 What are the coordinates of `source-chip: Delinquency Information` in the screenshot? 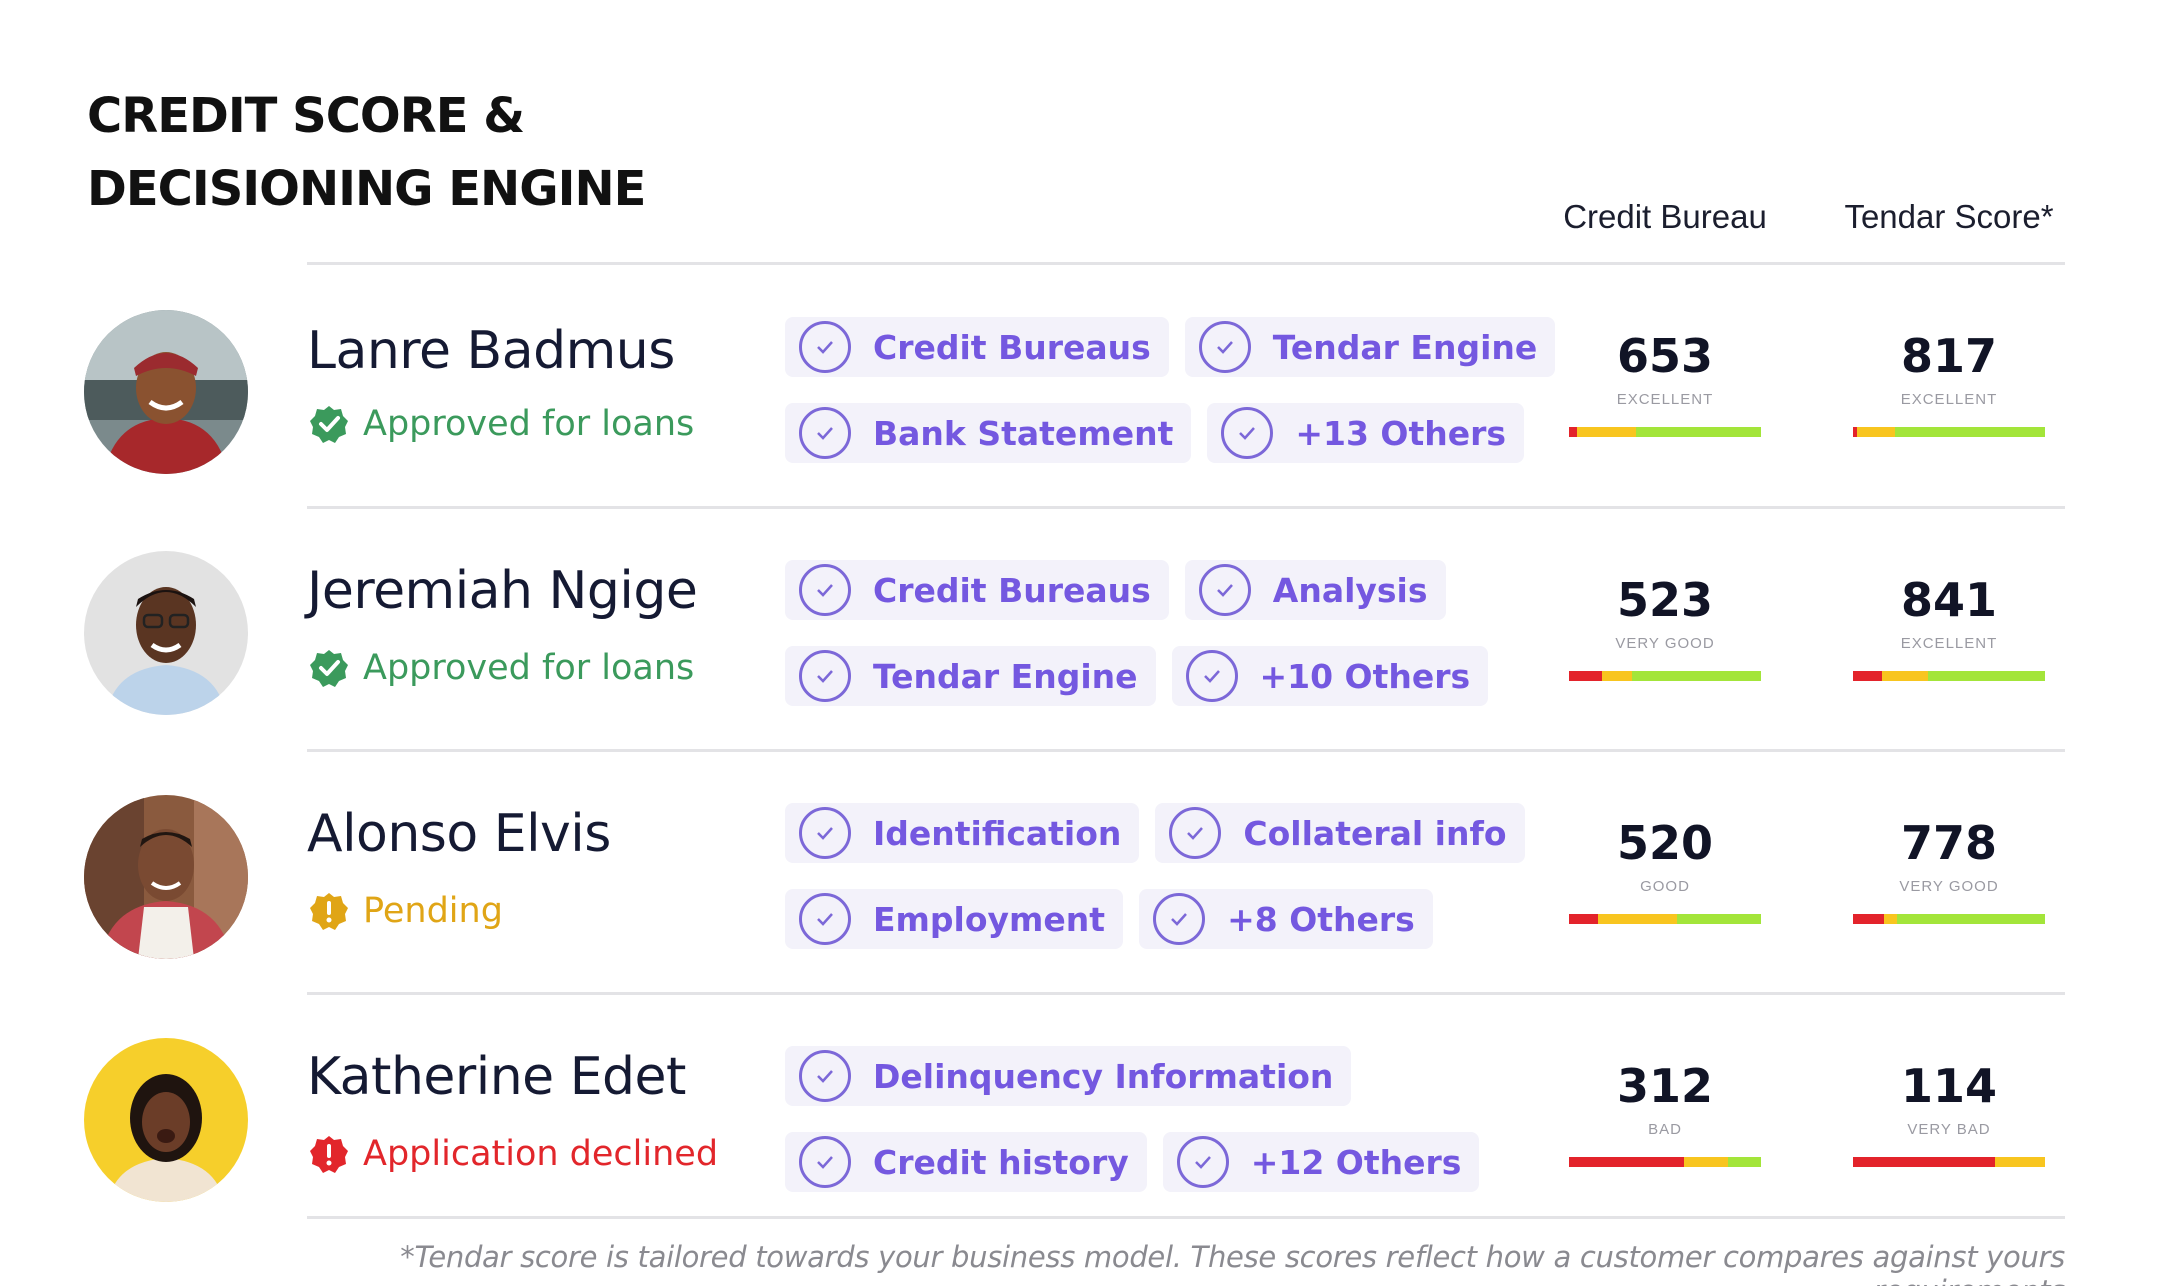 It's located at (1068, 1076).